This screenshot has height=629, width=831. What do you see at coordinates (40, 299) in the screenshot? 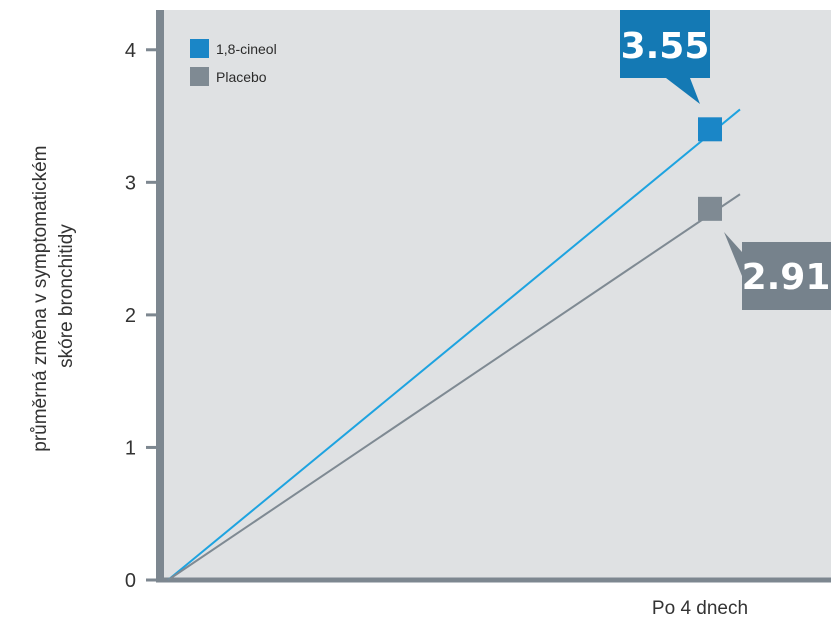
I see `y-axis-title-line-1: průměrná změna v symptomatickém` at bounding box center [40, 299].